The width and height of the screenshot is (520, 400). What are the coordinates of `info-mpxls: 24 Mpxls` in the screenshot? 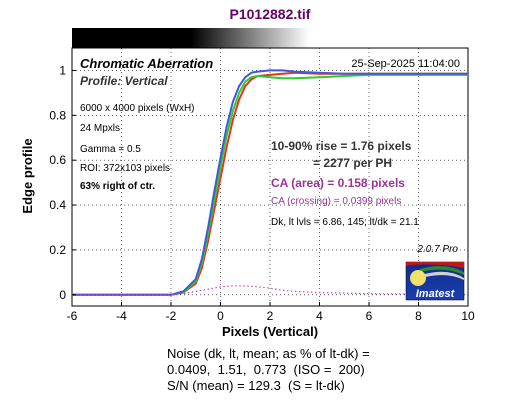 It's located at (100, 128).